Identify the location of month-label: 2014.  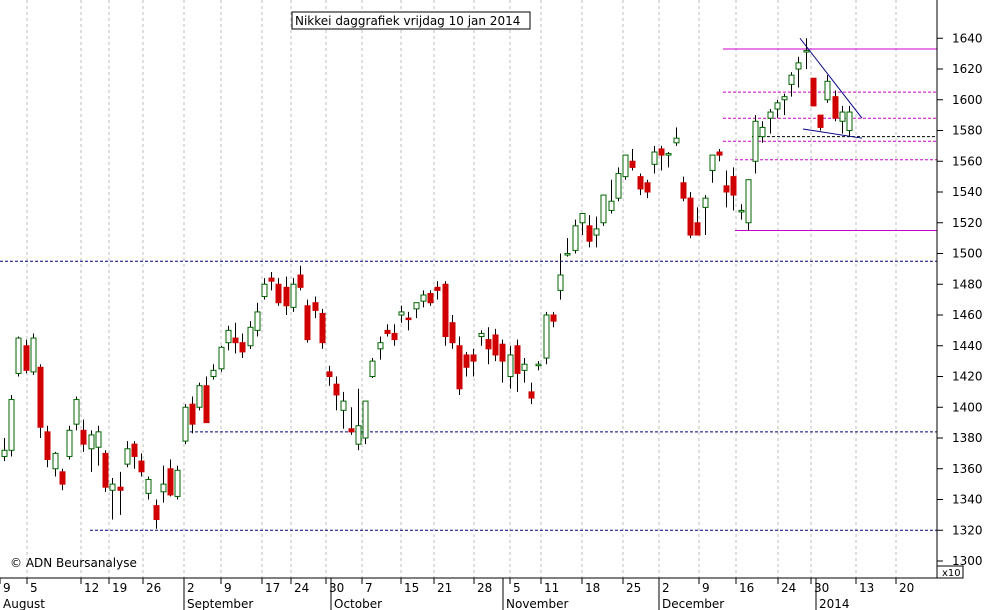
(834, 603).